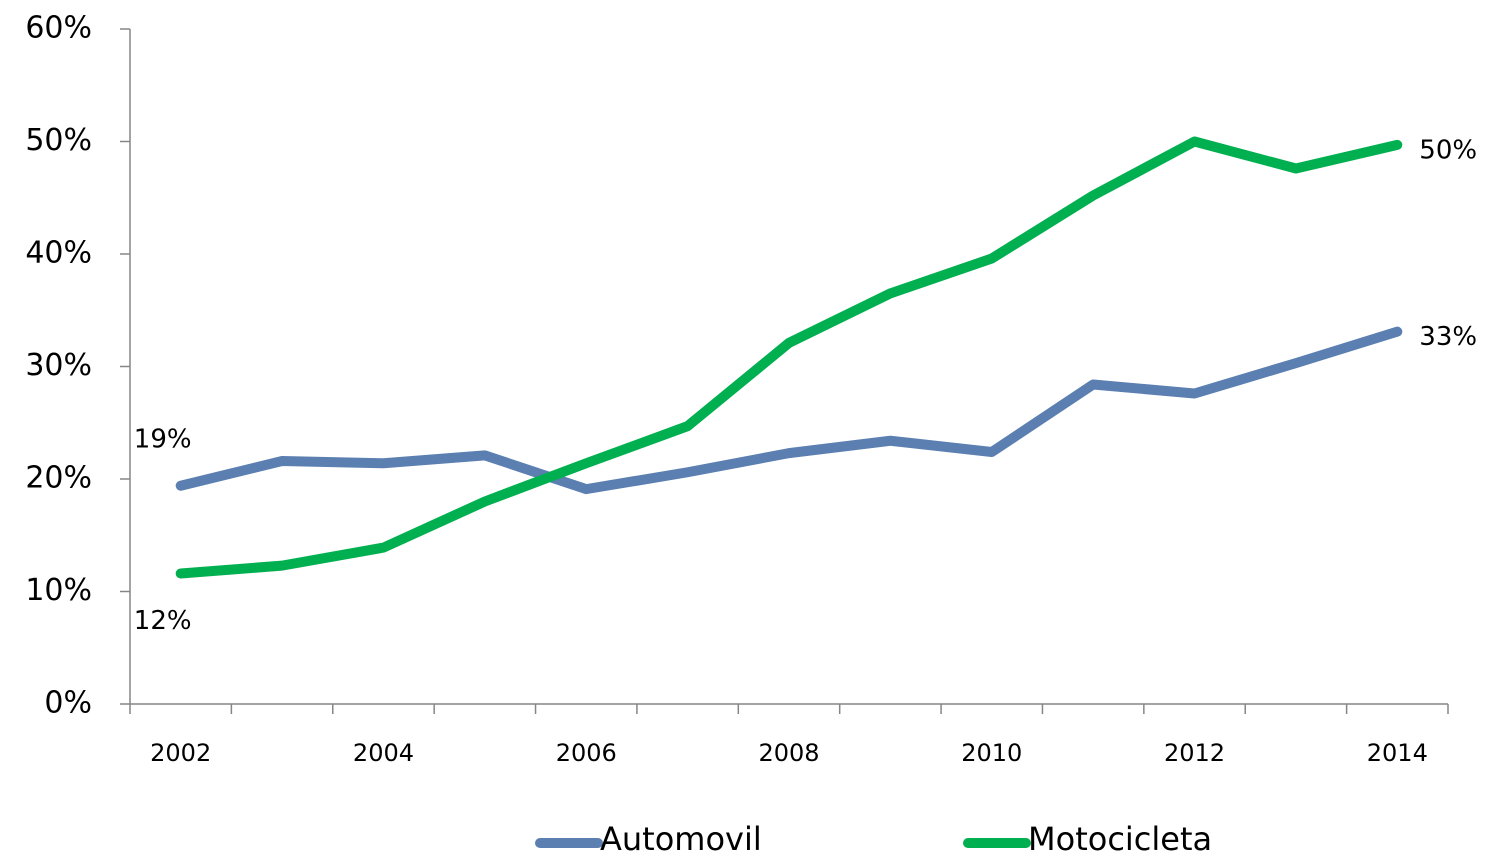 The width and height of the screenshot is (1490, 859). I want to click on x-tick-label: 2006, so click(586, 753).